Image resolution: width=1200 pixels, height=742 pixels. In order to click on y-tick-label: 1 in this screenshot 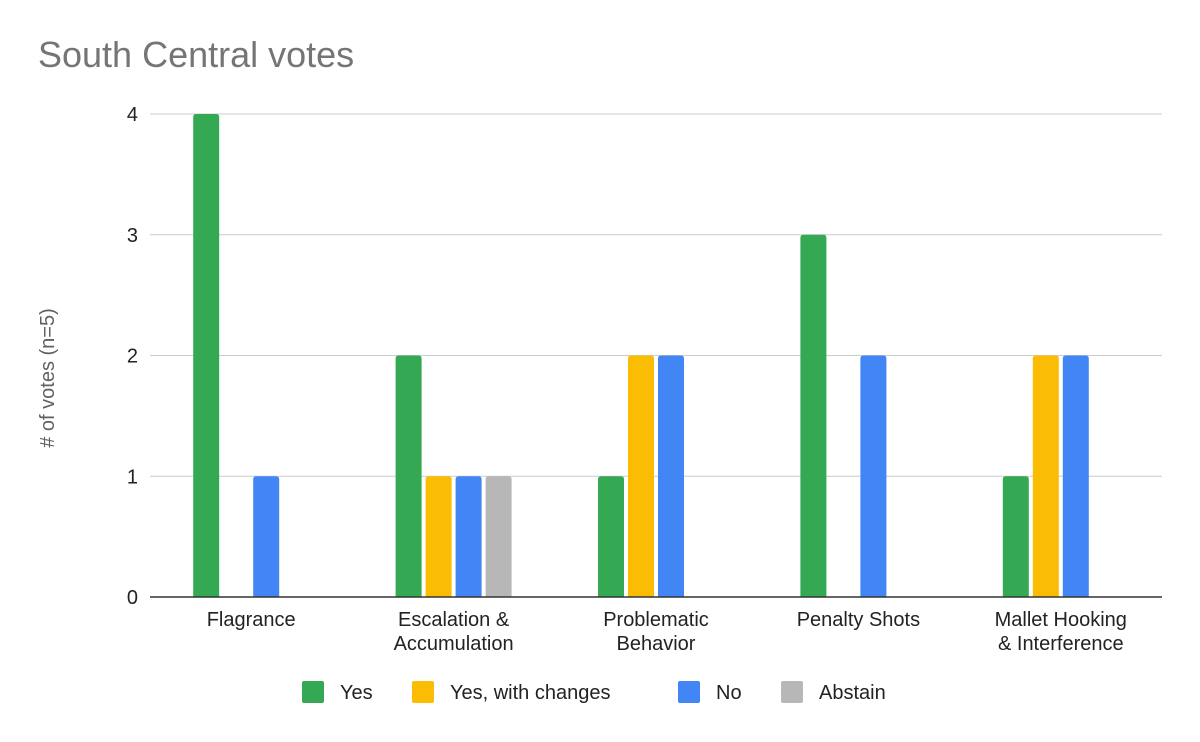, I will do `click(132, 477)`.